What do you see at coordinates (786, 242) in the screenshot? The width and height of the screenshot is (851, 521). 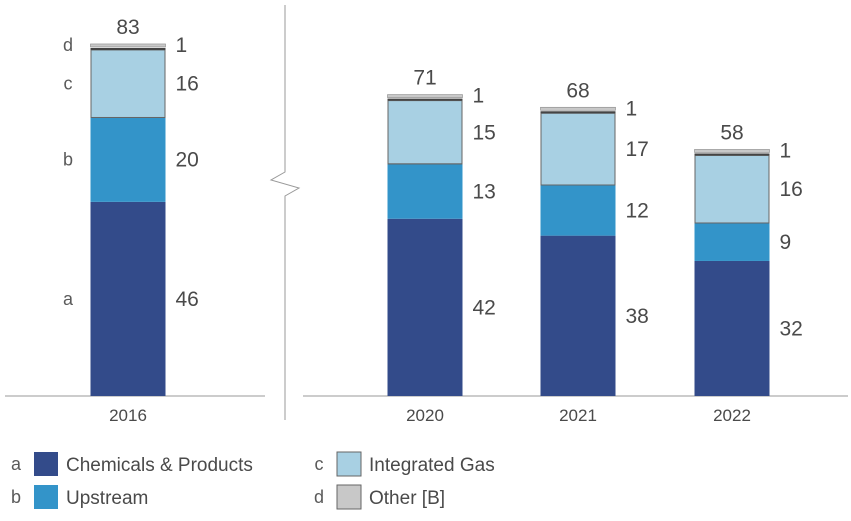 I see `value-label-2022-b: 9` at bounding box center [786, 242].